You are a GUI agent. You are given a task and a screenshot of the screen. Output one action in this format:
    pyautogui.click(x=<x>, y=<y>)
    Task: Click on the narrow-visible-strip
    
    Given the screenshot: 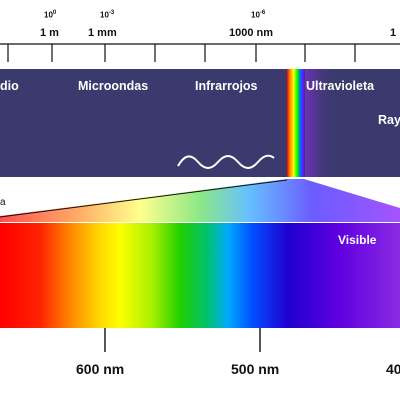 What is the action you would take?
    pyautogui.click(x=295, y=123)
    